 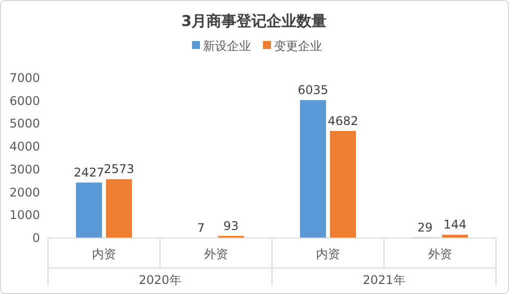 I want to click on data-label: 2573, so click(x=119, y=169).